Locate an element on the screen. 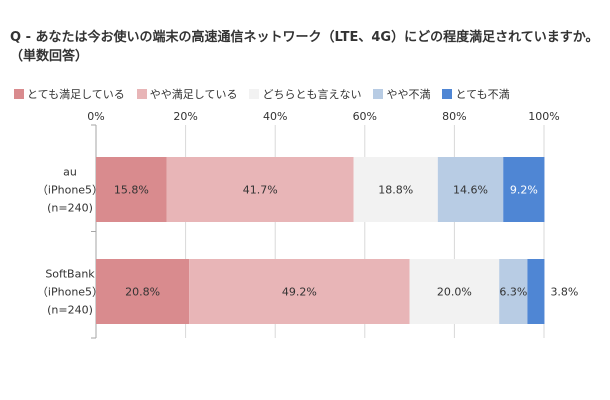 This screenshot has width=610, height=400. legend-item-5: とても不満 is located at coordinates (476, 94).